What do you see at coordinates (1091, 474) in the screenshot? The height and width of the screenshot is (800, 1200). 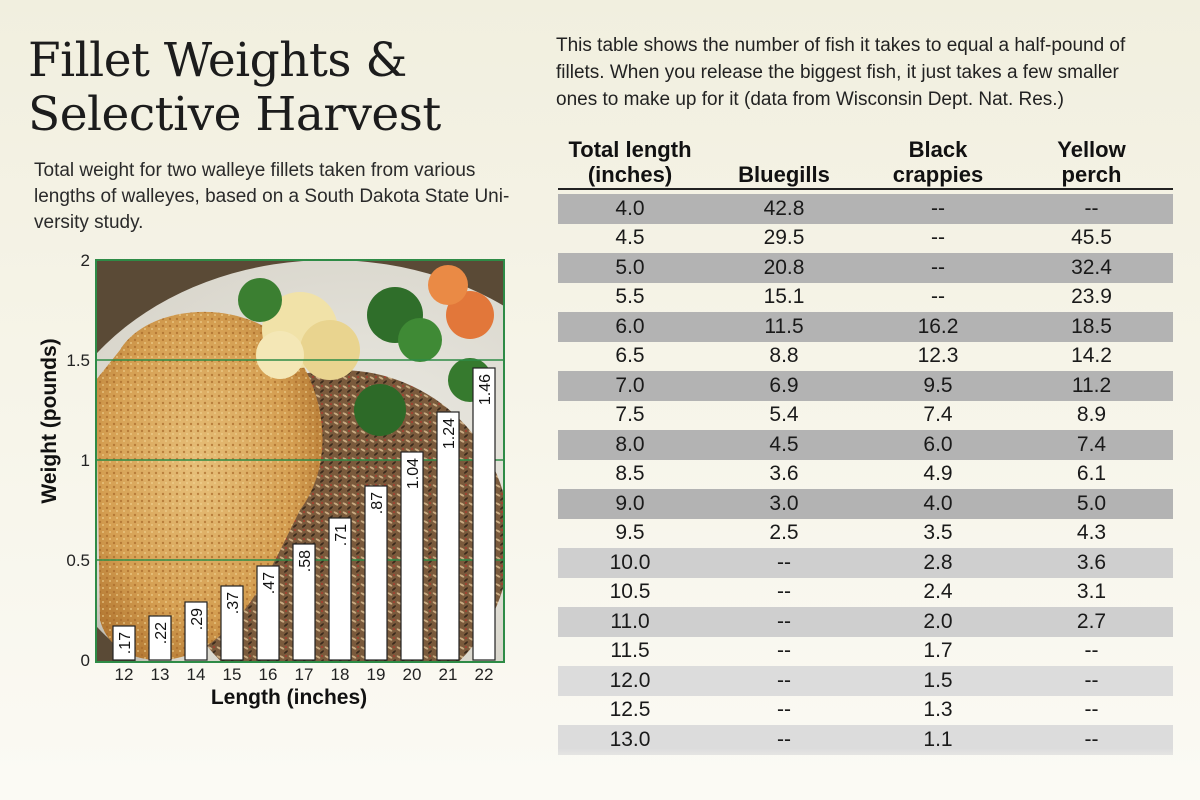 I see `table-cell: 6.1` at bounding box center [1091, 474].